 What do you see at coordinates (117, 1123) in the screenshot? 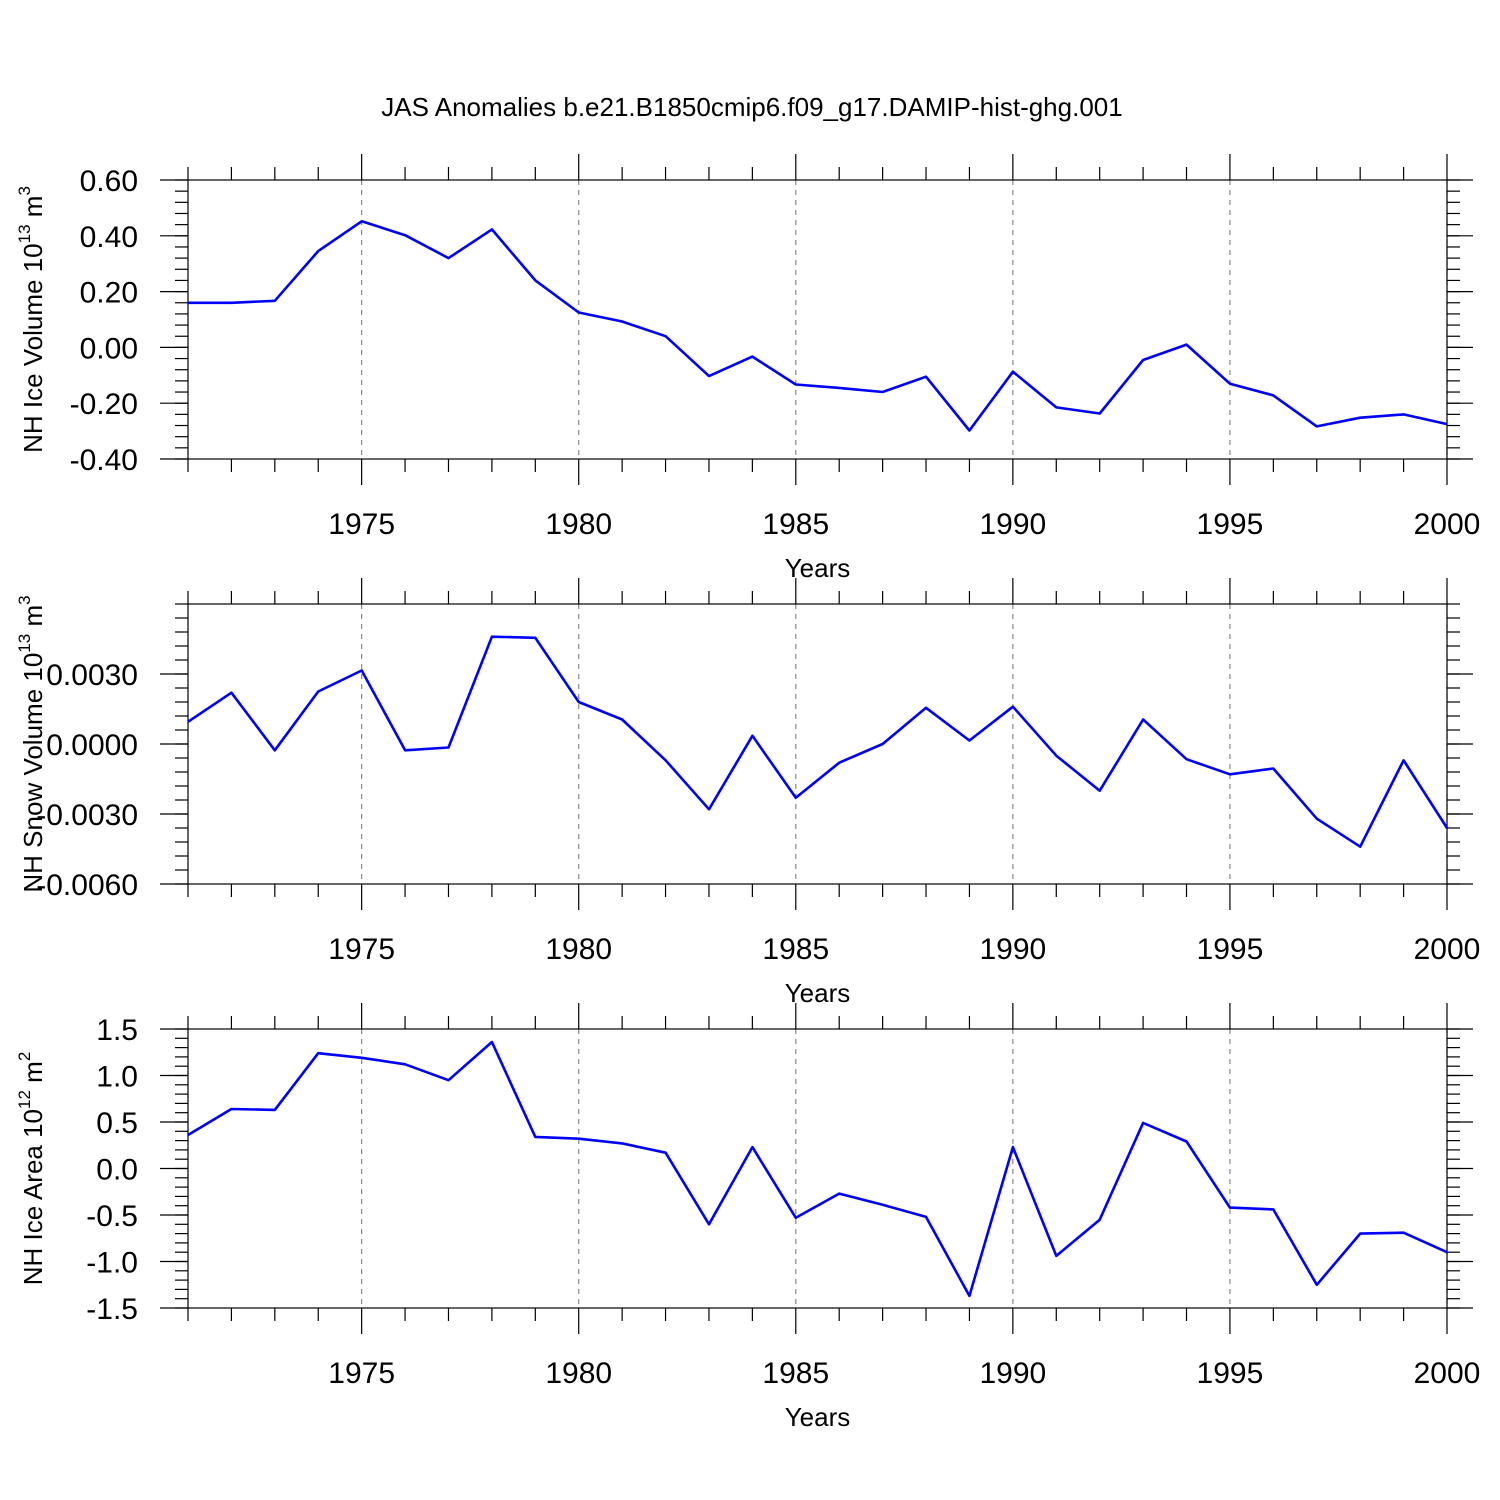
I see `y-tick-label: 0.5` at bounding box center [117, 1123].